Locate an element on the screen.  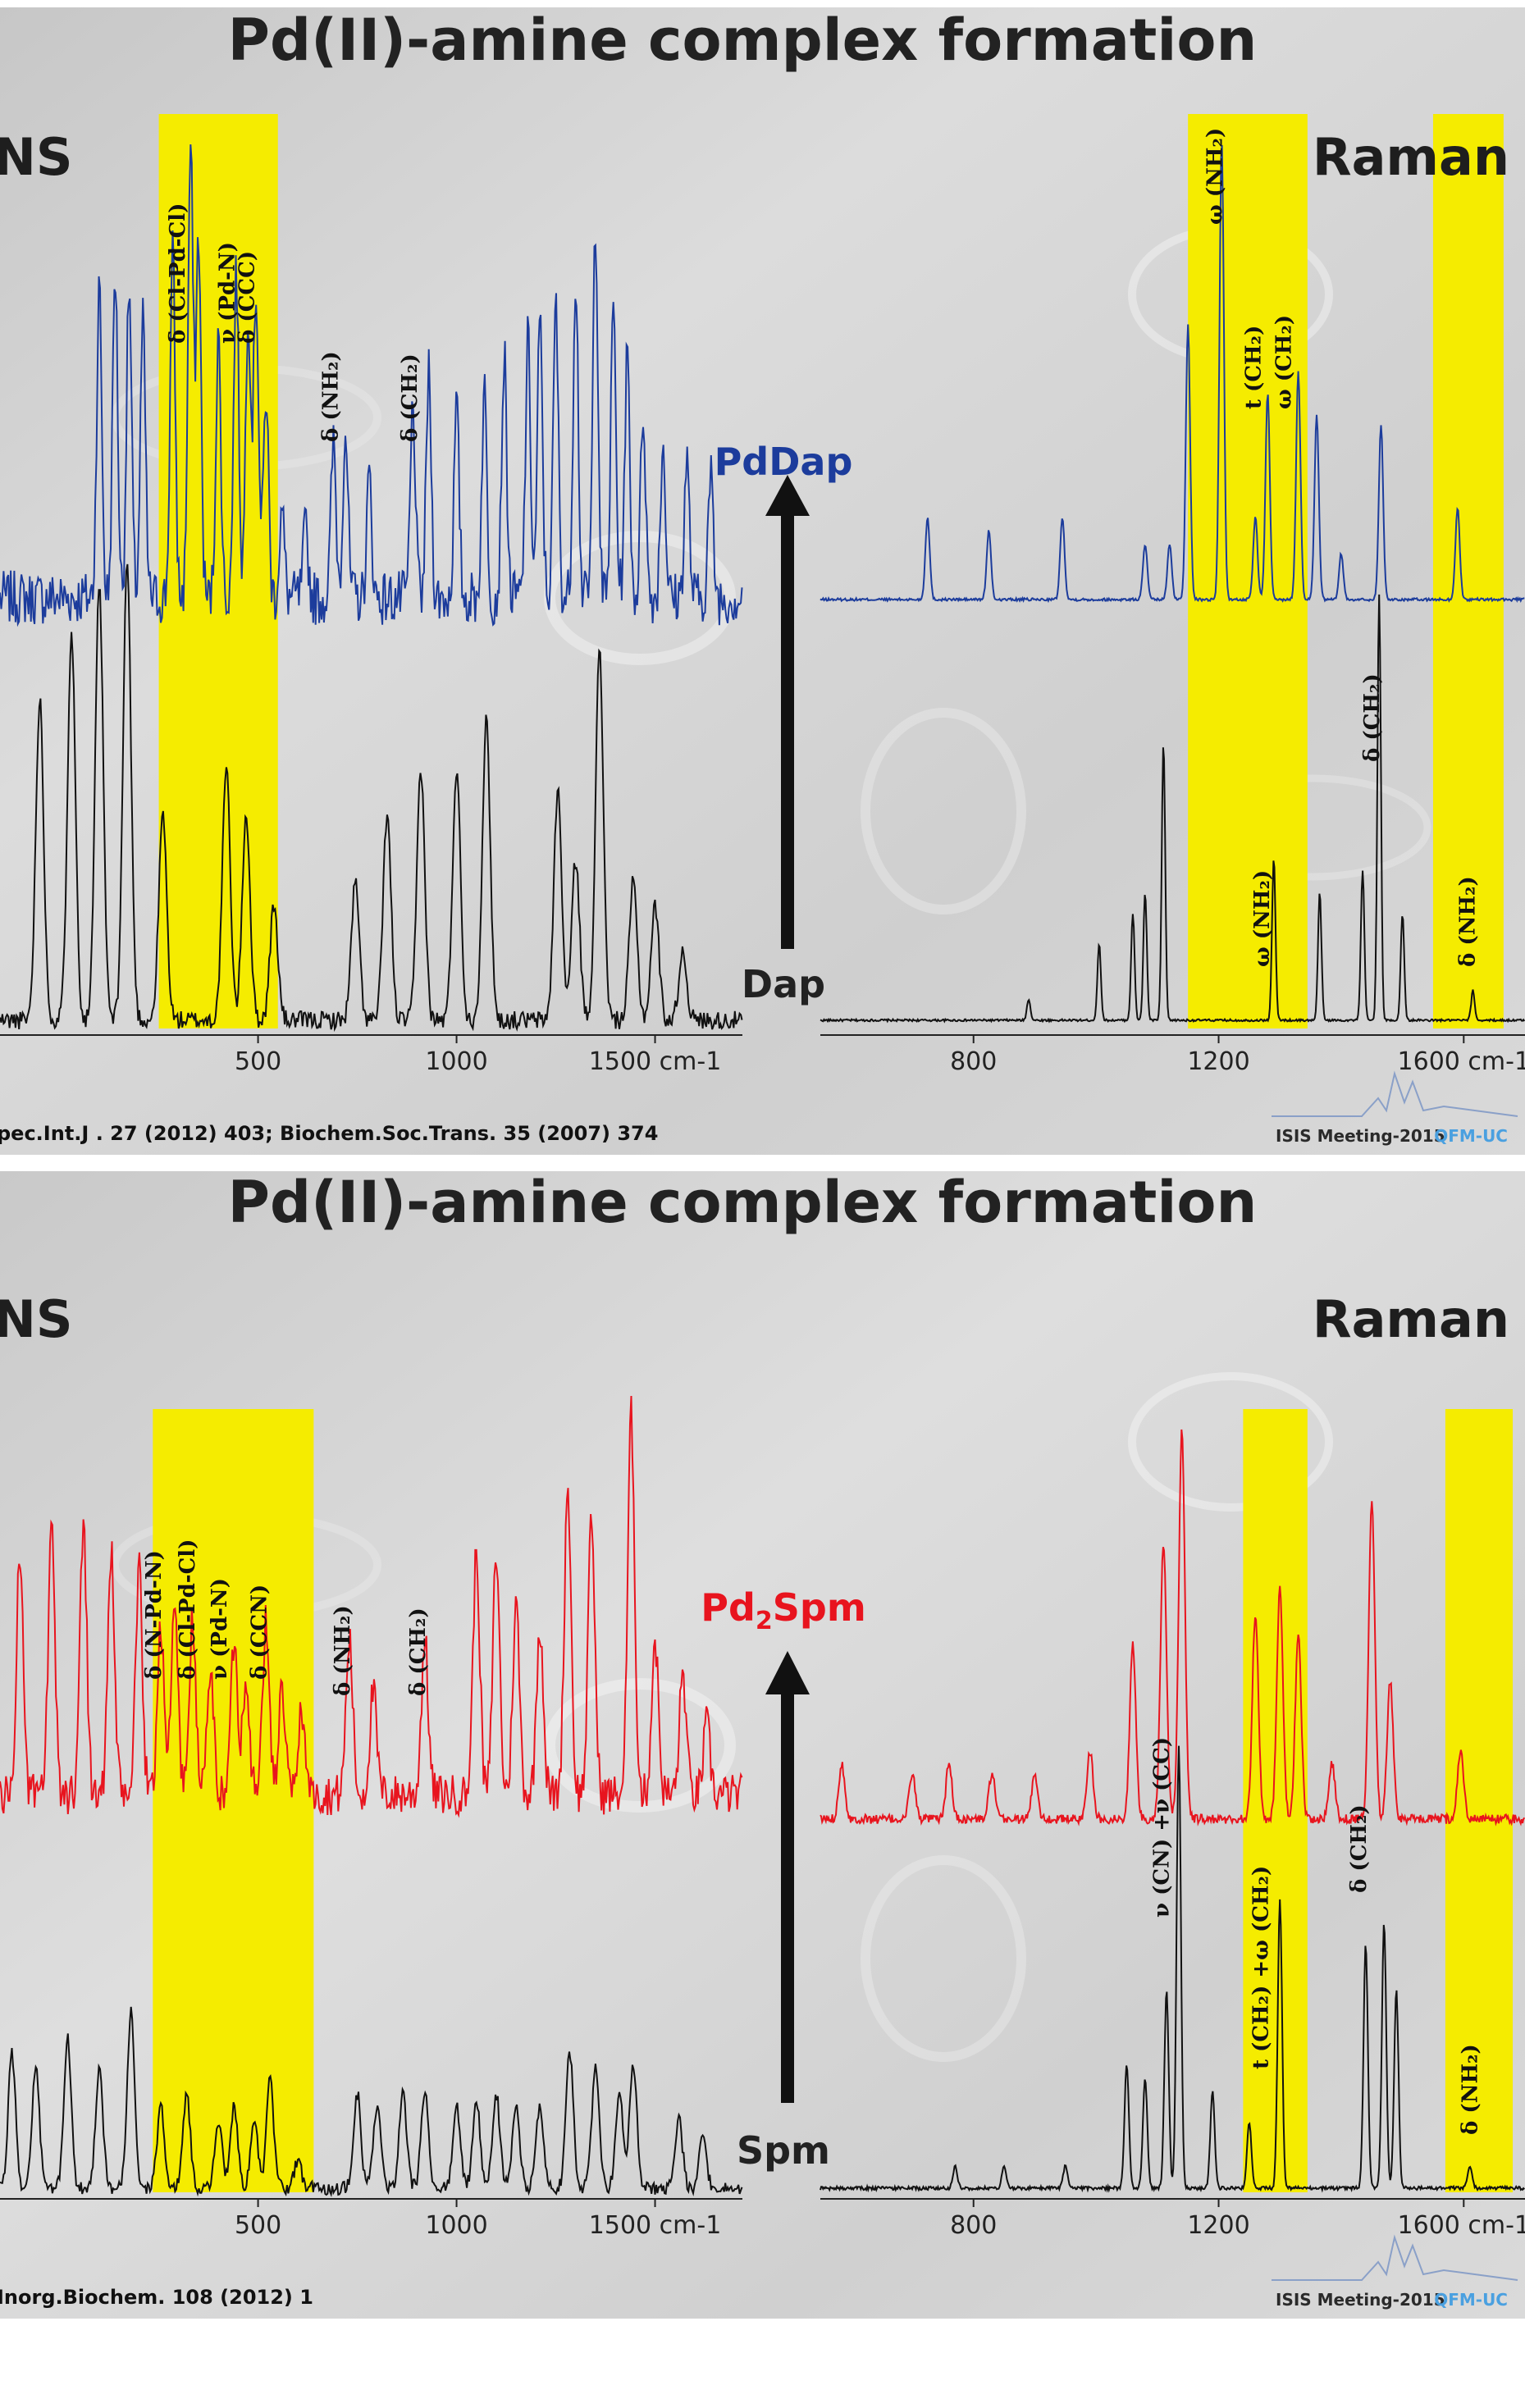
pddap-ins-line is located at coordinates (371, 386).